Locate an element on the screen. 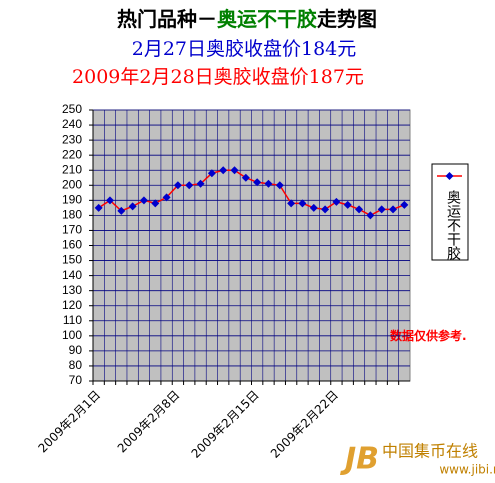 The height and width of the screenshot is (483, 495). annotation: 数据仅供参考. is located at coordinates (428, 336).